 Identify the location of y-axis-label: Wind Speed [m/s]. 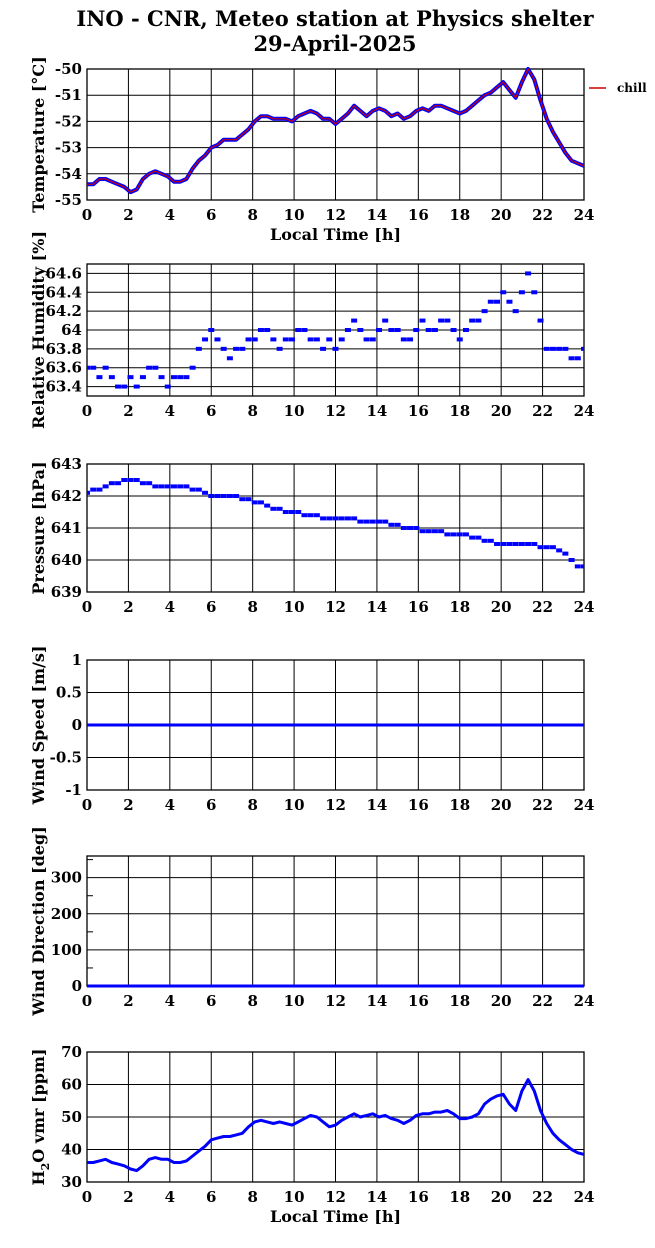
(38, 726).